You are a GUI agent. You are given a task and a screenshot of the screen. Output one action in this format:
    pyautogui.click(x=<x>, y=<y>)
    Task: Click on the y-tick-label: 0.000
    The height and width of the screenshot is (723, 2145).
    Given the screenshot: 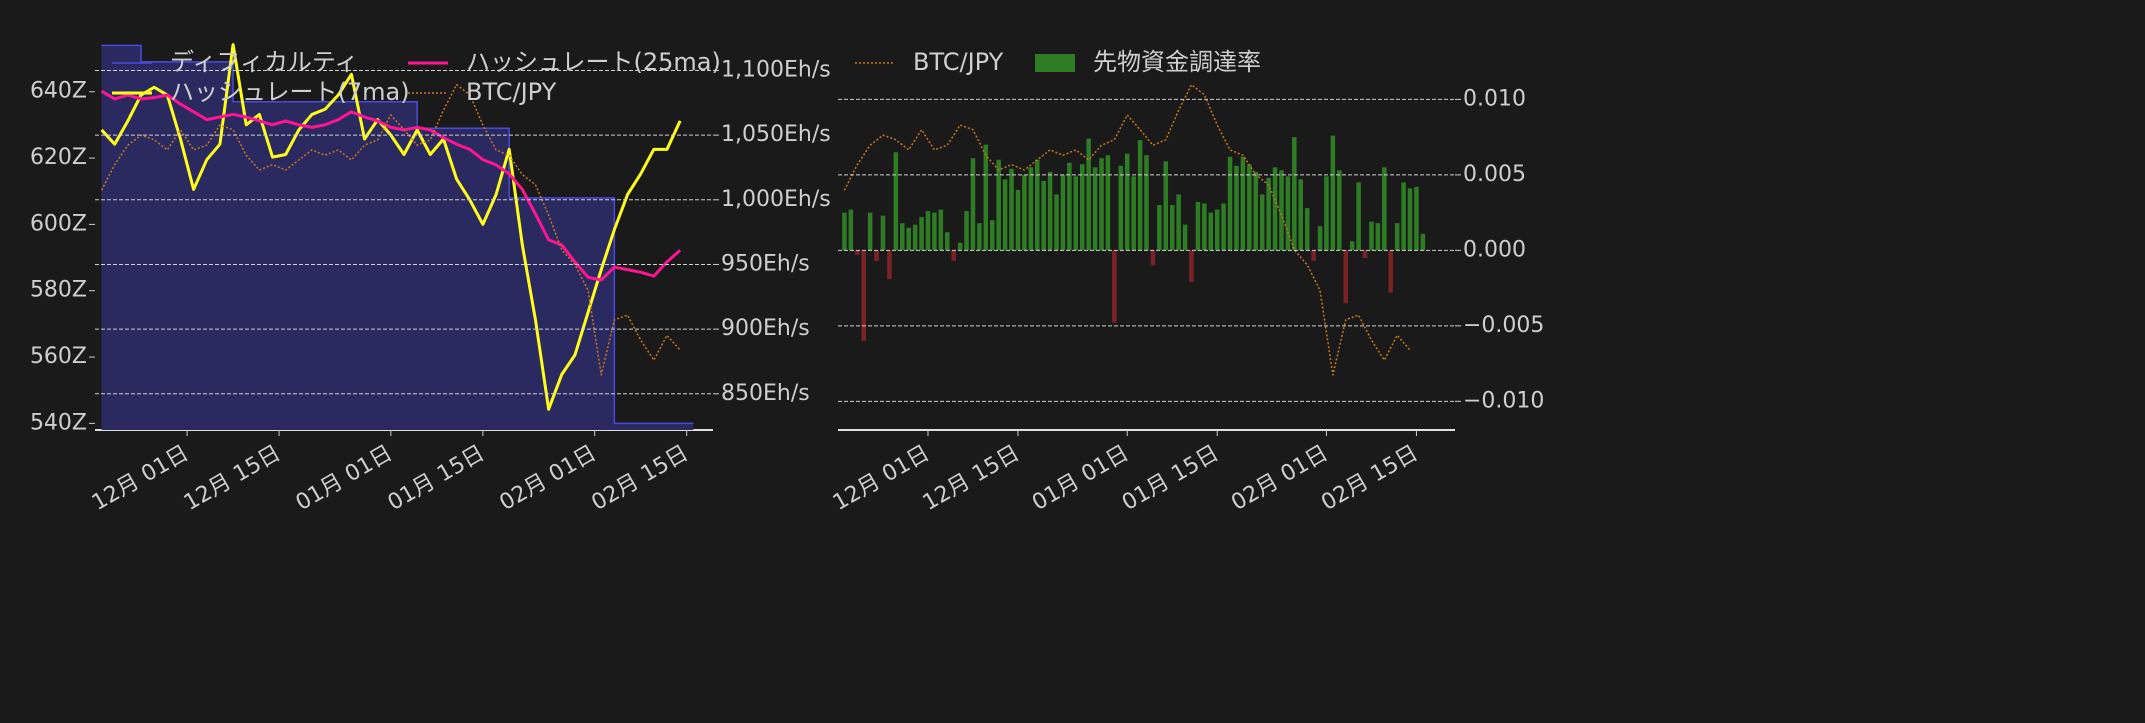 What is the action you would take?
    pyautogui.click(x=1494, y=249)
    